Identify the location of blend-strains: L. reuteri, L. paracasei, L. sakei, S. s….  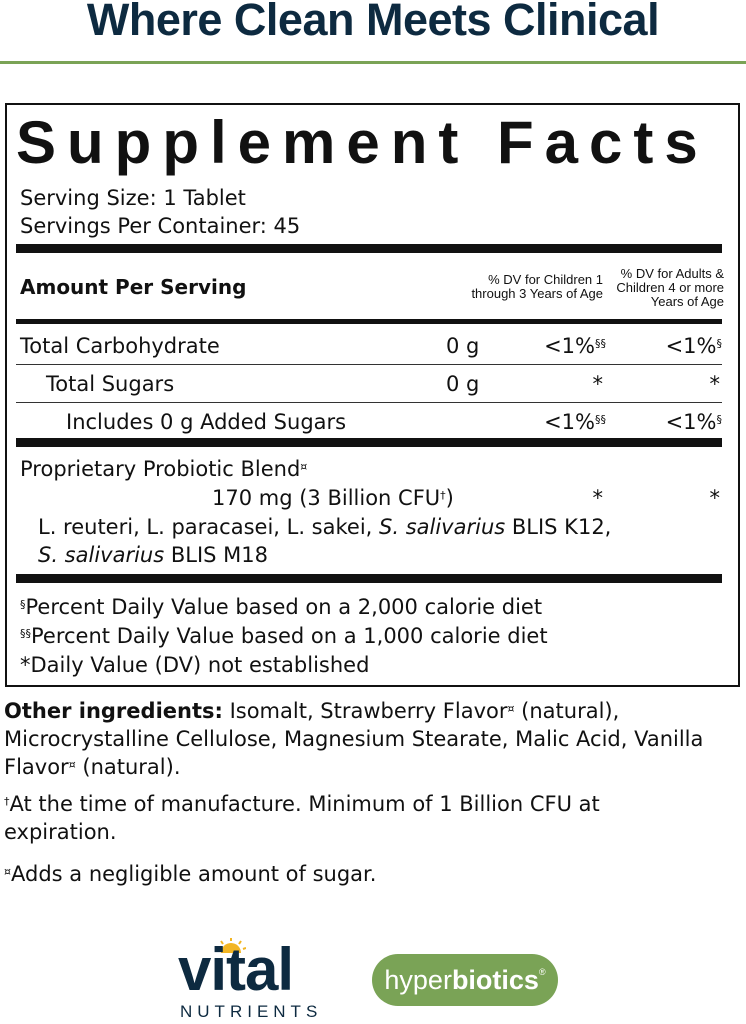
(325, 527).